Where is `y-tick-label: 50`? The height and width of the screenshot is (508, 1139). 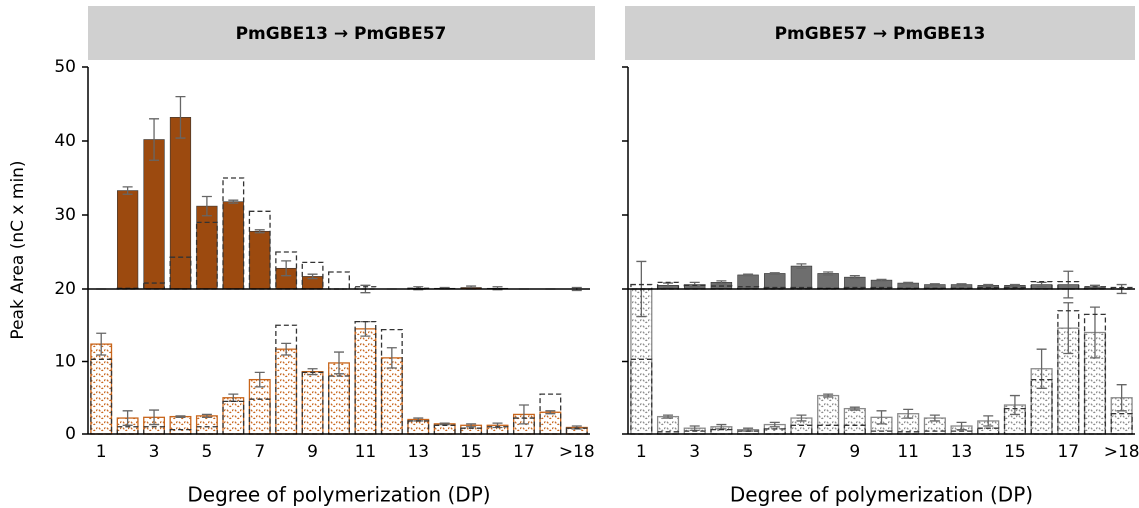 y-tick-label: 50 is located at coordinates (65, 67).